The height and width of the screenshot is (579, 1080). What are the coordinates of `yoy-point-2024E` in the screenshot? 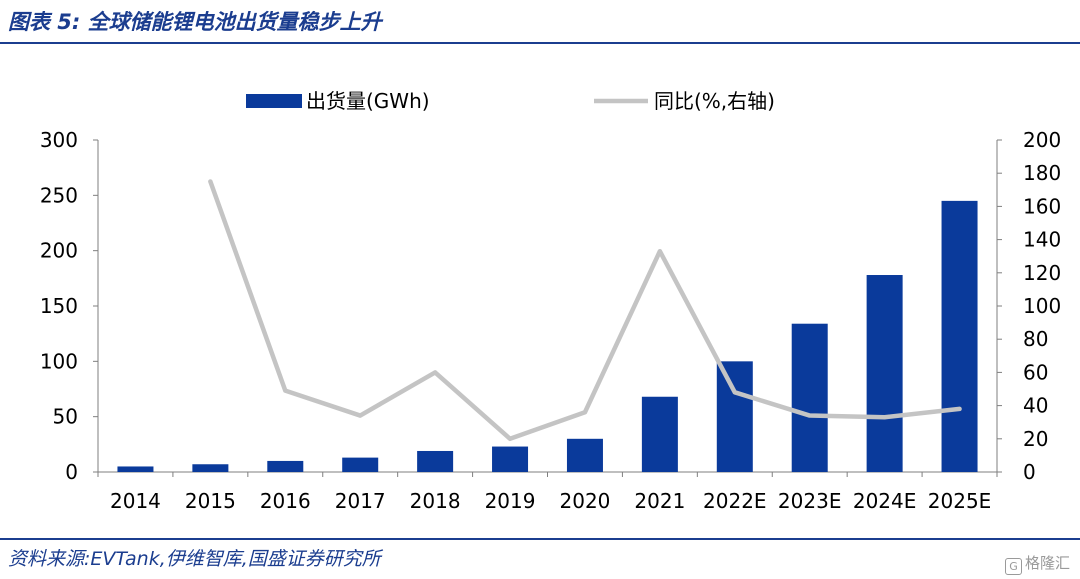 It's located at (884, 417).